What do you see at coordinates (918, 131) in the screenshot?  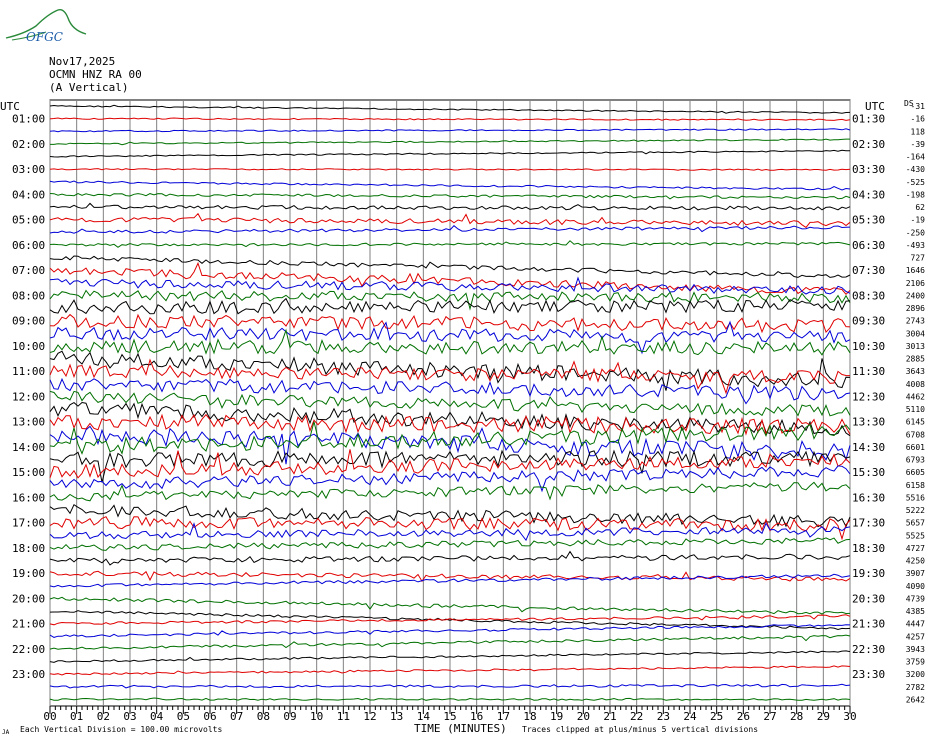 I see `offset-value: 118` at bounding box center [918, 131].